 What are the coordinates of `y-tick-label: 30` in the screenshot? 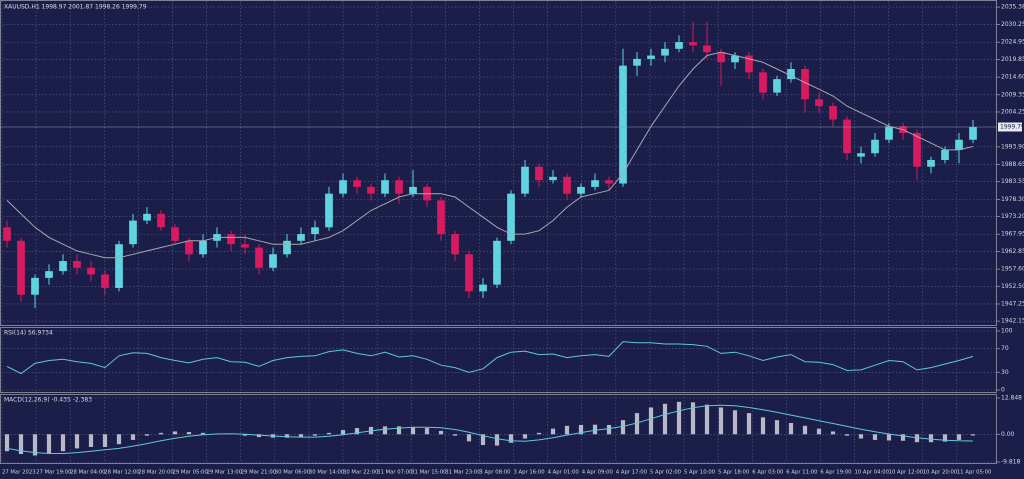 It's located at (1005, 372).